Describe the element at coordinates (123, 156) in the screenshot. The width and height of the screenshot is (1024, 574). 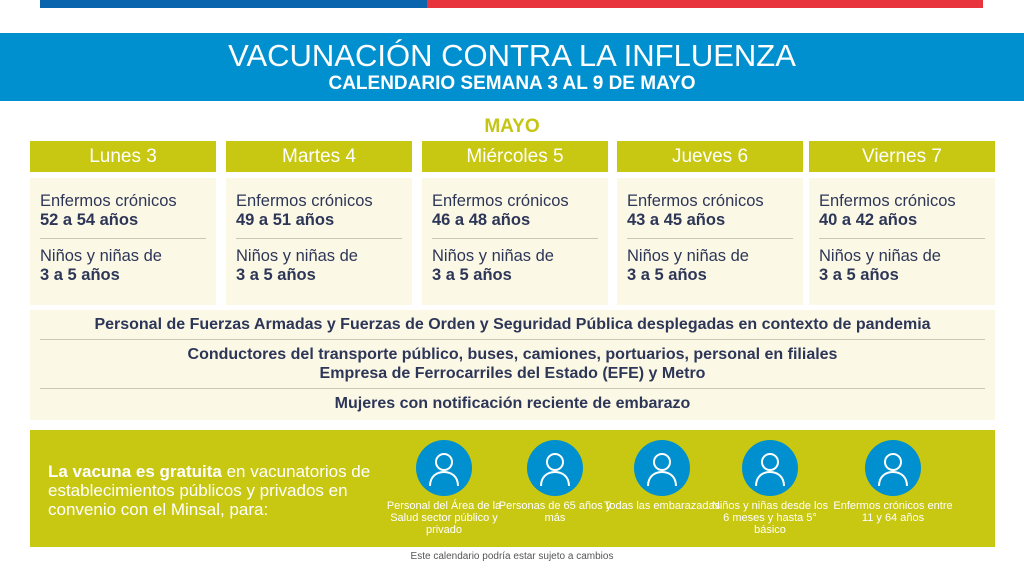
I see `day-header: Lunes 3` at that location.